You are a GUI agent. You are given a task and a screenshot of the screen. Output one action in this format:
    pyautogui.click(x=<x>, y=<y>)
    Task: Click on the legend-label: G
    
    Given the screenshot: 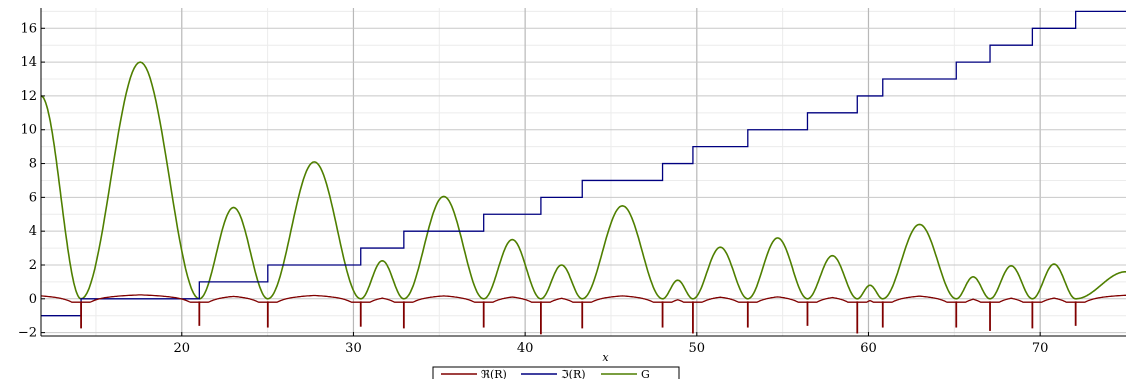 What is the action you would take?
    pyautogui.click(x=645, y=373)
    